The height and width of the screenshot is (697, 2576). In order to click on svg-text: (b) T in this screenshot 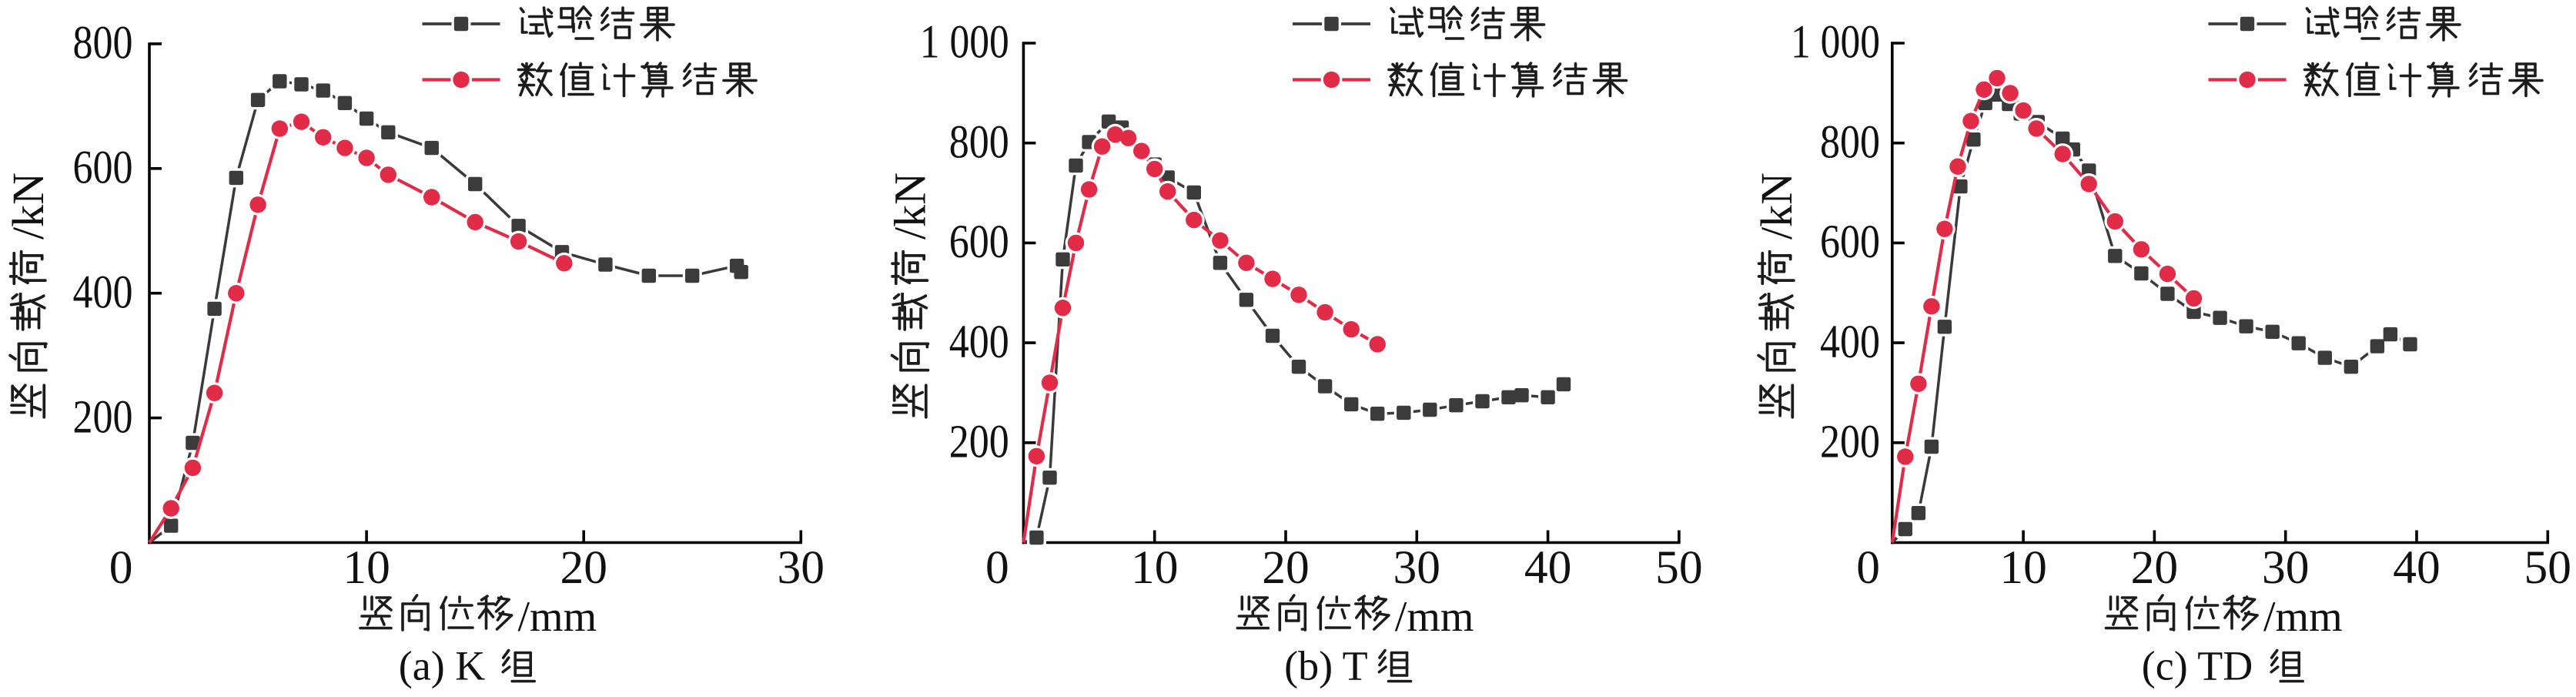, I will do `click(1326, 666)`.